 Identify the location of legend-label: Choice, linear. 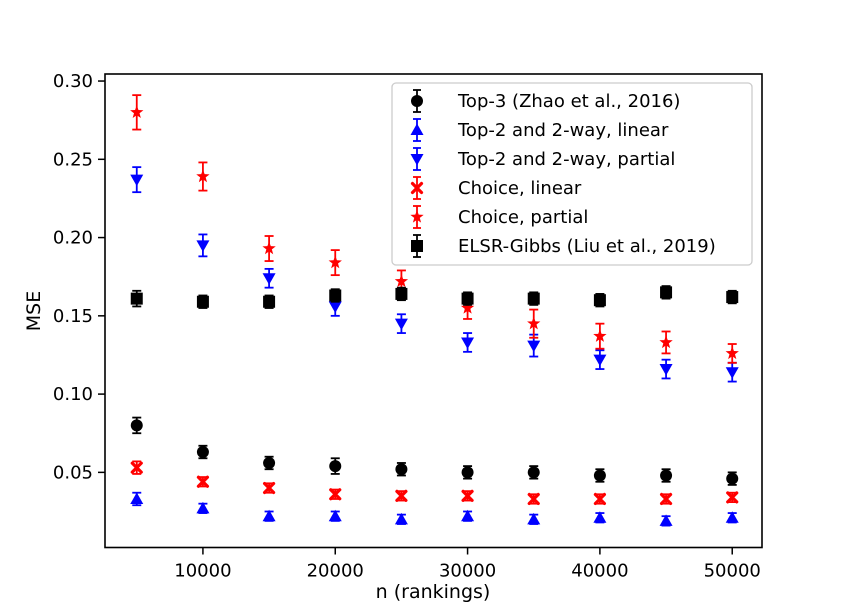
(520, 188).